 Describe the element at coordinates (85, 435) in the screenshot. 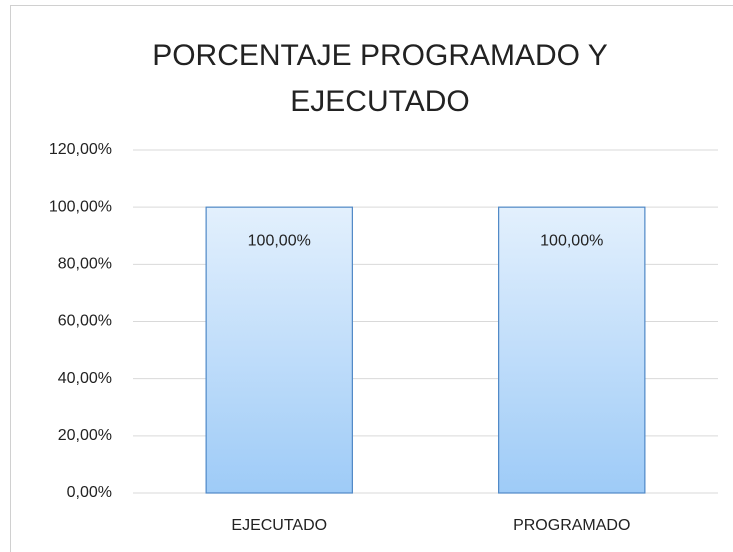

I see `y-tick-label: 20,00%` at that location.